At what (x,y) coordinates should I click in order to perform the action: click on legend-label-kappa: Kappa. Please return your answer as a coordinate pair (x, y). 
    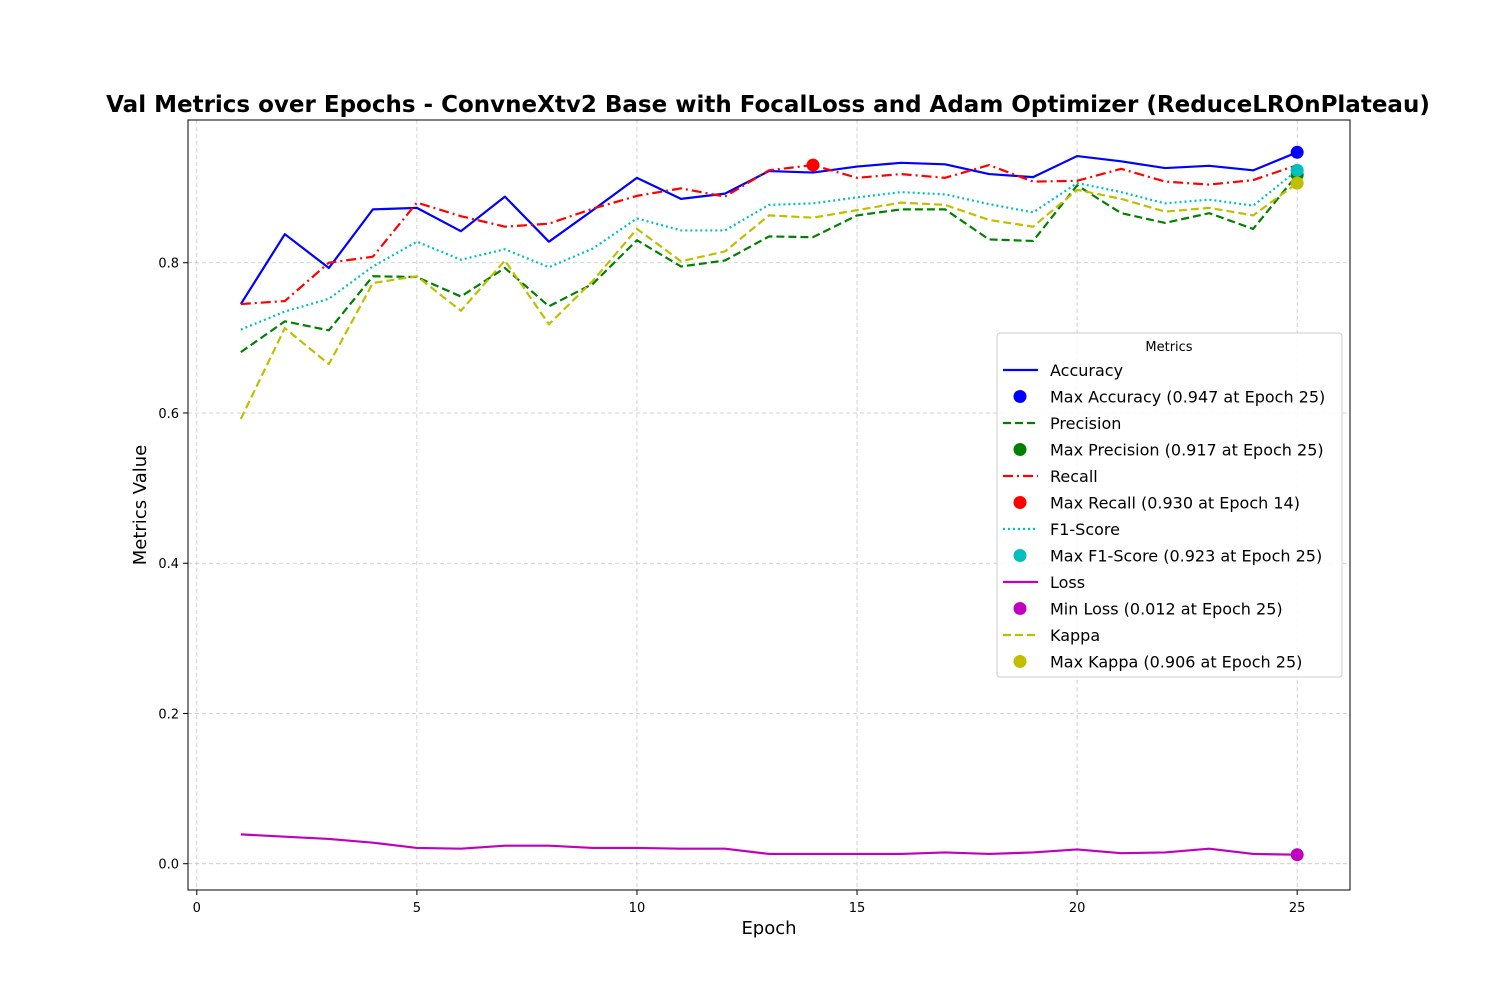
    Looking at the image, I should click on (1075, 635).